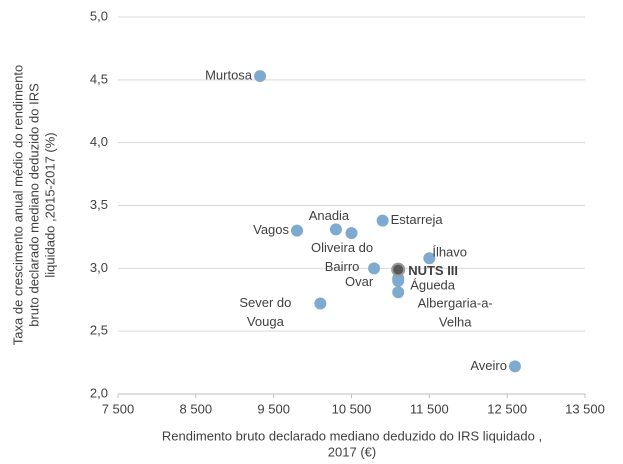 The image size is (623, 464). Describe the element at coordinates (229, 75) in the screenshot. I see `point-label: Murtosa` at that location.